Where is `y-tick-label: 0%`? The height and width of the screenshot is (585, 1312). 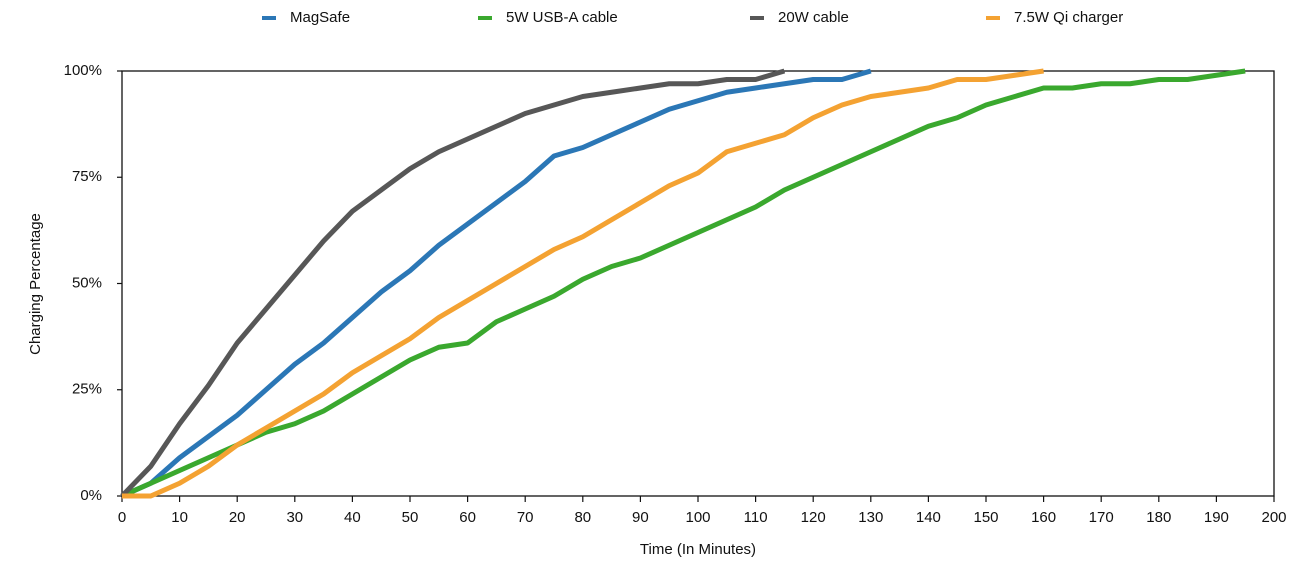 y-tick-label: 0% is located at coordinates (91, 495).